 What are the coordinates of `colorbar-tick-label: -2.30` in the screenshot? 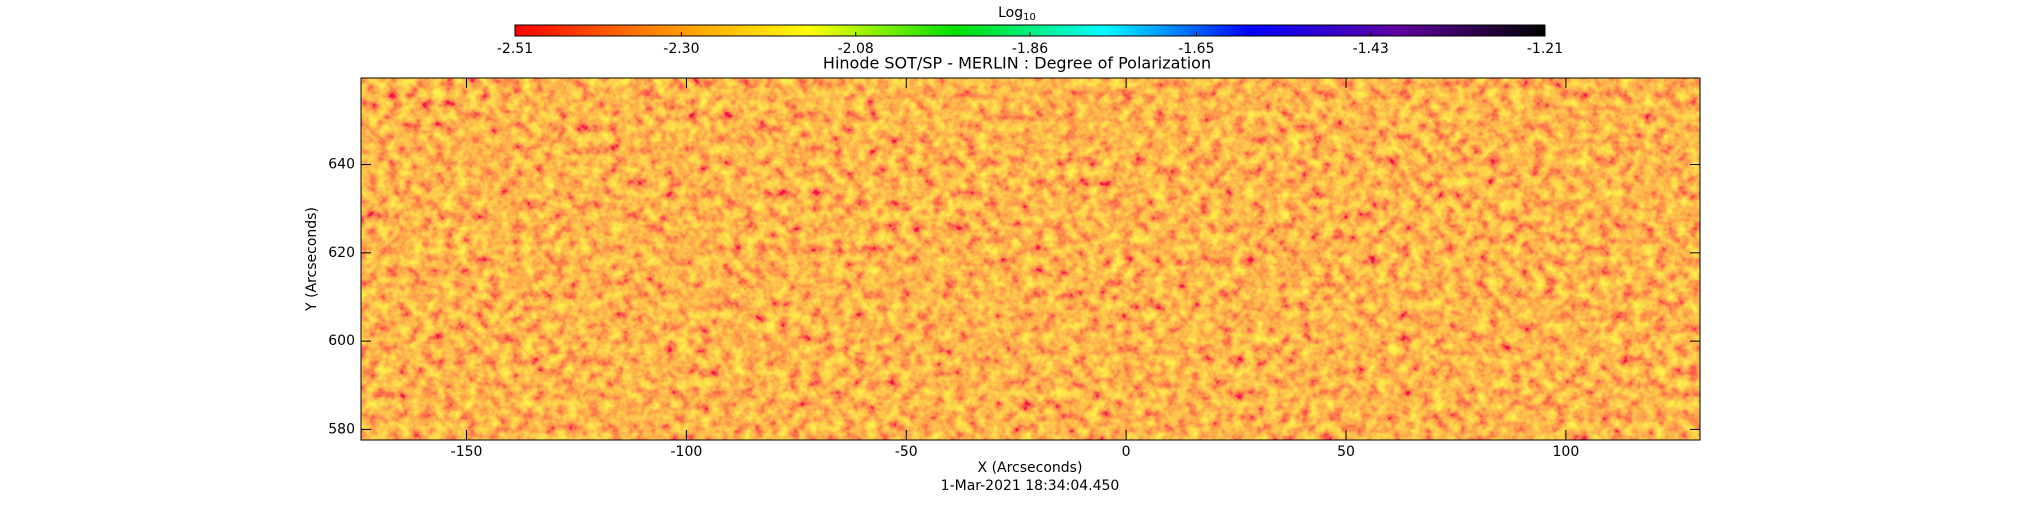 It's located at (681, 49).